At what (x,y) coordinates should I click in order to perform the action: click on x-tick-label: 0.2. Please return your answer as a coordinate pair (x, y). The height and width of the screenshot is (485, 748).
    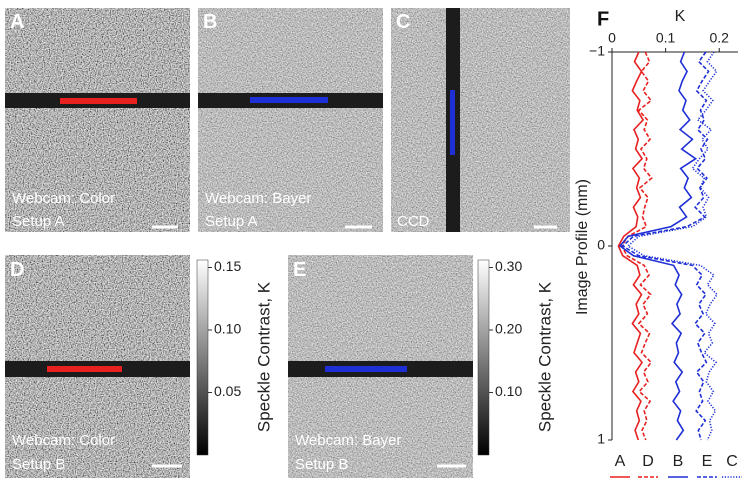
    Looking at the image, I should click on (719, 38).